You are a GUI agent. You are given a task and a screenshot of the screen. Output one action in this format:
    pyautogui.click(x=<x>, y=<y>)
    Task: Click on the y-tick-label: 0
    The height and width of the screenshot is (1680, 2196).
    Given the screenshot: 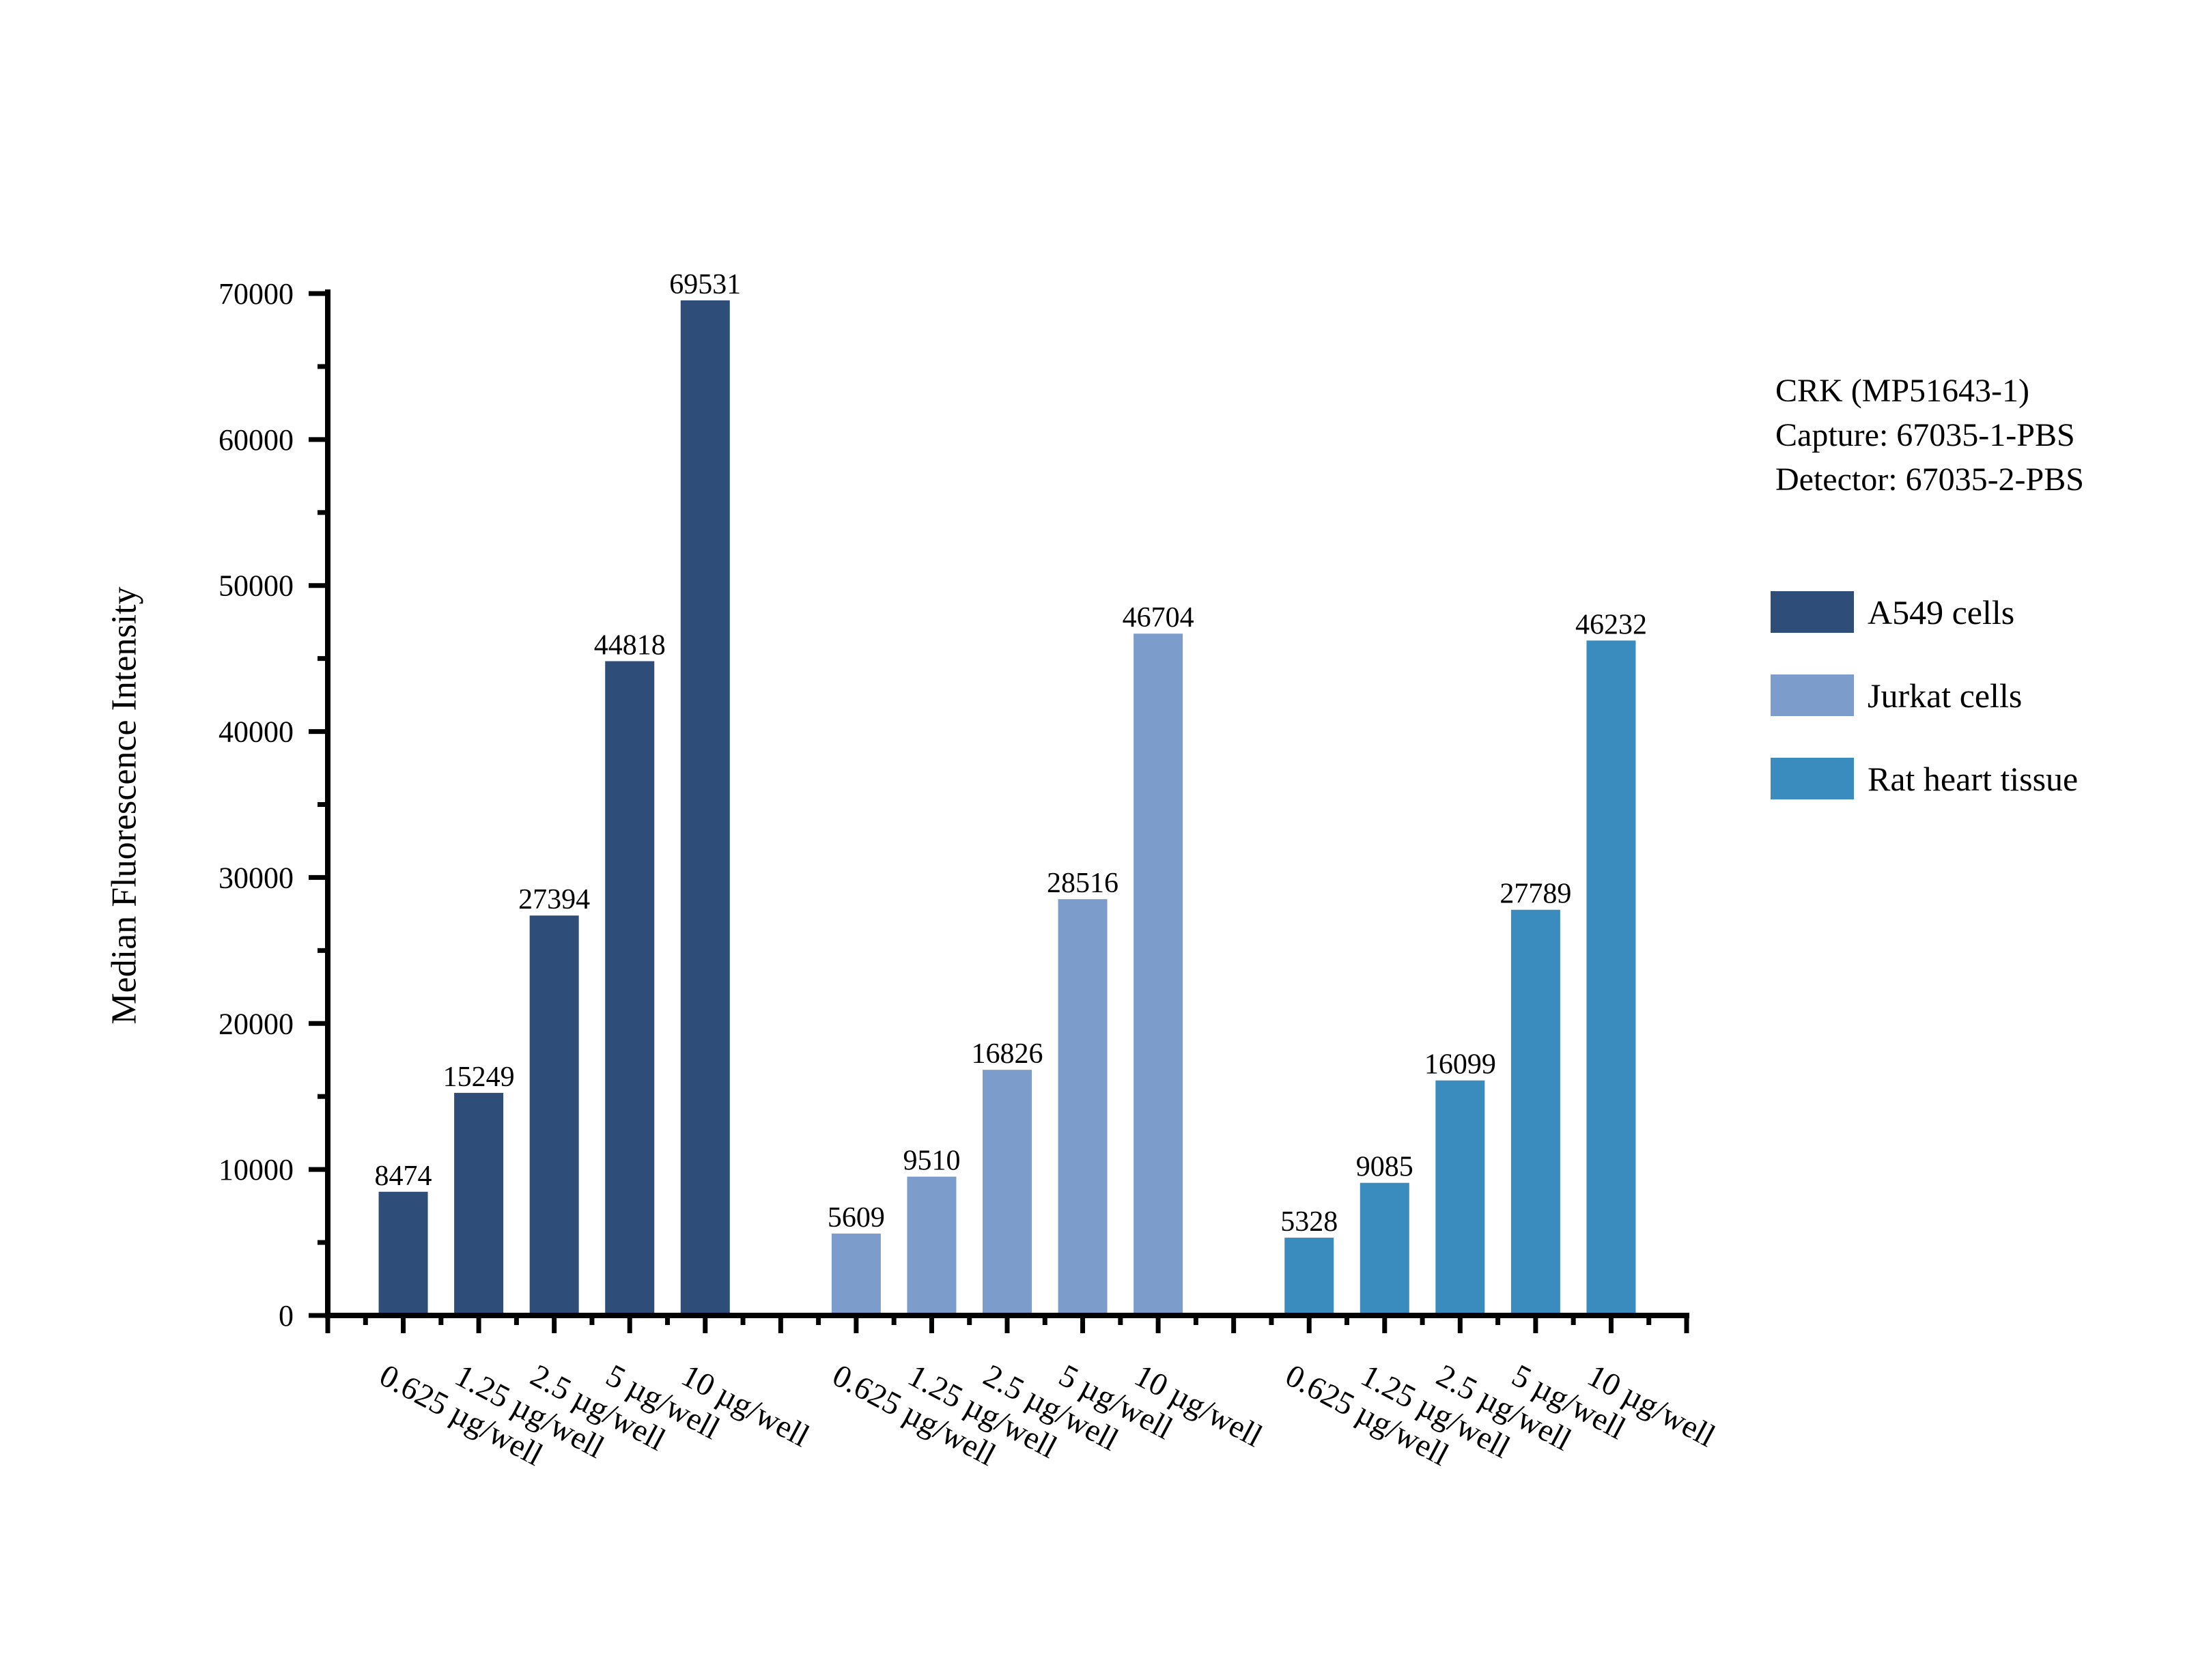 What is the action you would take?
    pyautogui.click(x=287, y=1316)
    